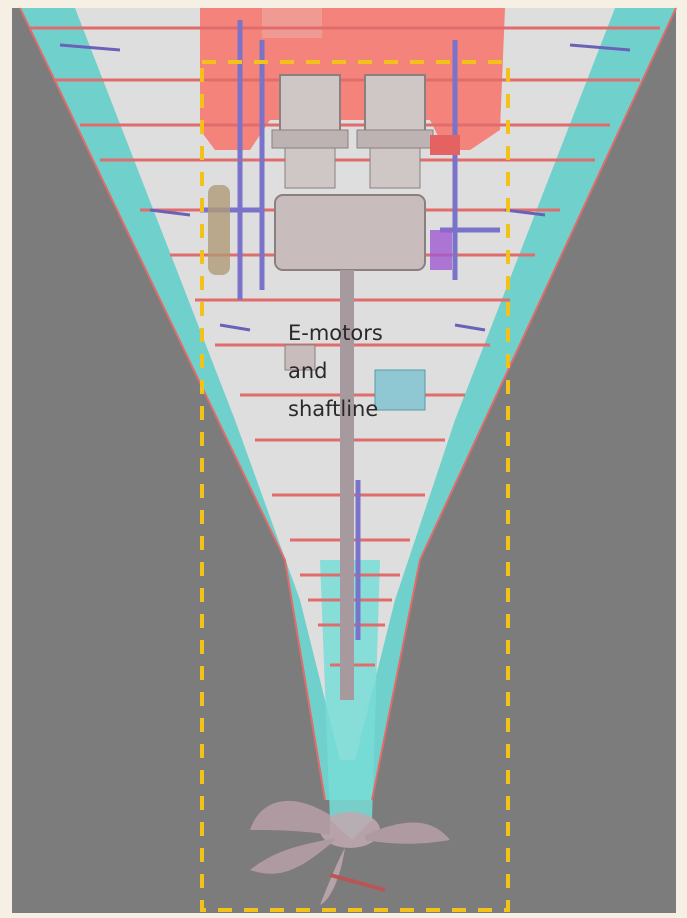 Image resolution: width=687 pixels, height=918 pixels. Describe the element at coordinates (395, 131) in the screenshot. I see `e-motor-starboard` at that location.